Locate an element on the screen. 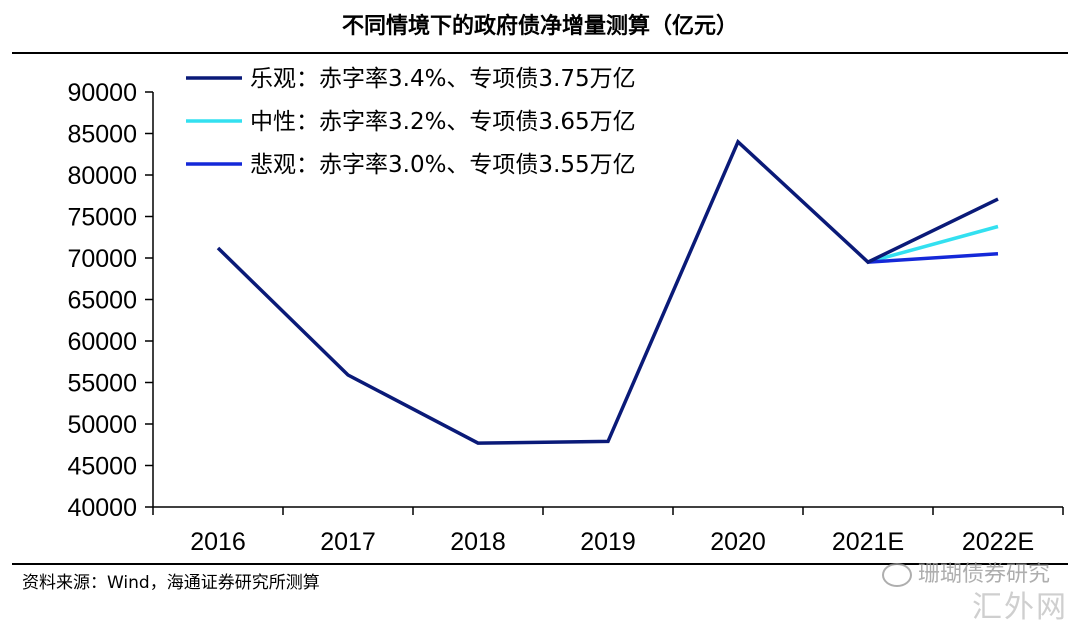 Image resolution: width=1080 pixels, height=626 pixels. legend-label-1: 乐观：赤字率3.4%、专项债3.75万亿 is located at coordinates (443, 79).